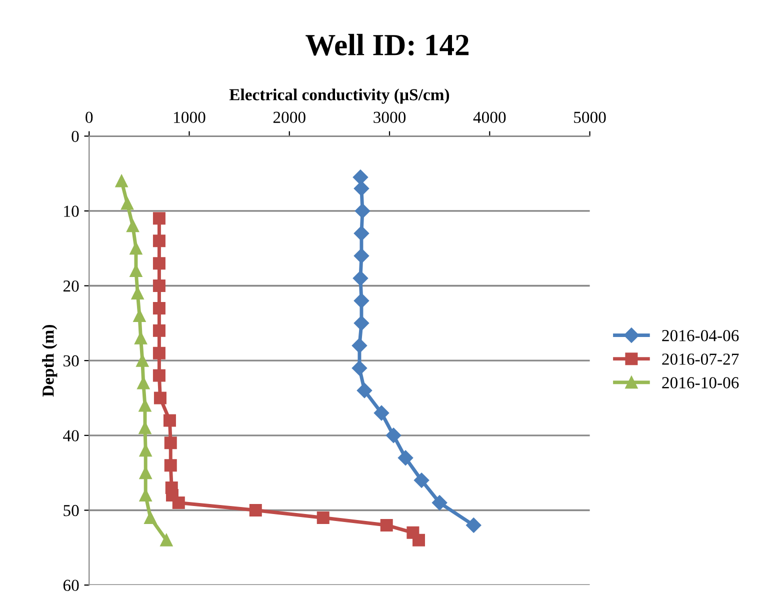 The image size is (775, 597). Describe the element at coordinates (390, 118) in the screenshot. I see `x-tick-label: 3000` at that location.